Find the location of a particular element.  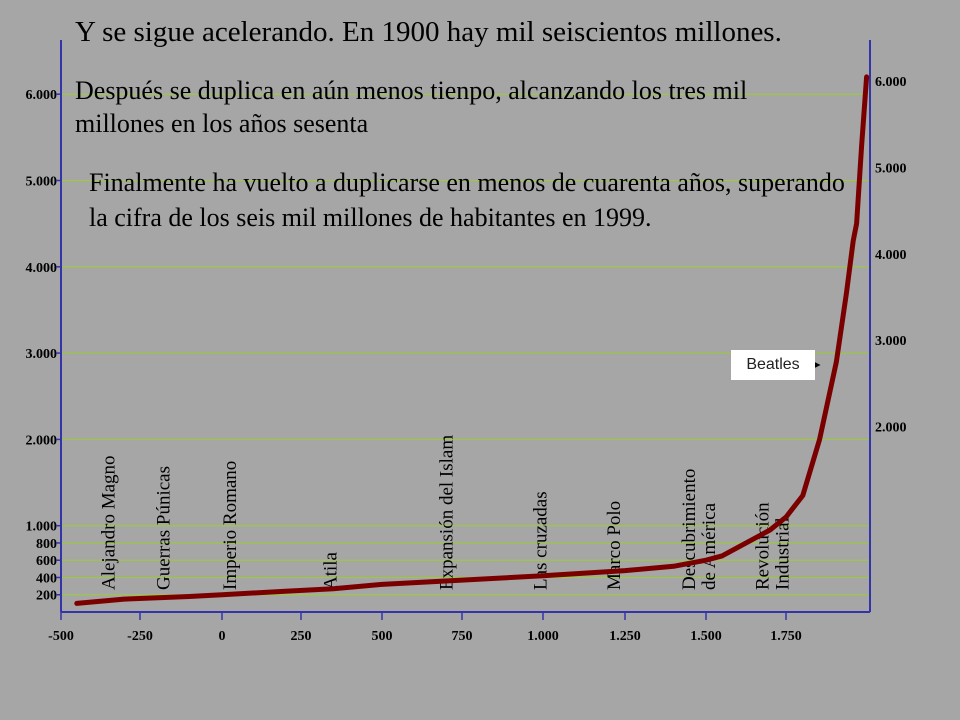

beatles-callout: Beatles is located at coordinates (773, 365).